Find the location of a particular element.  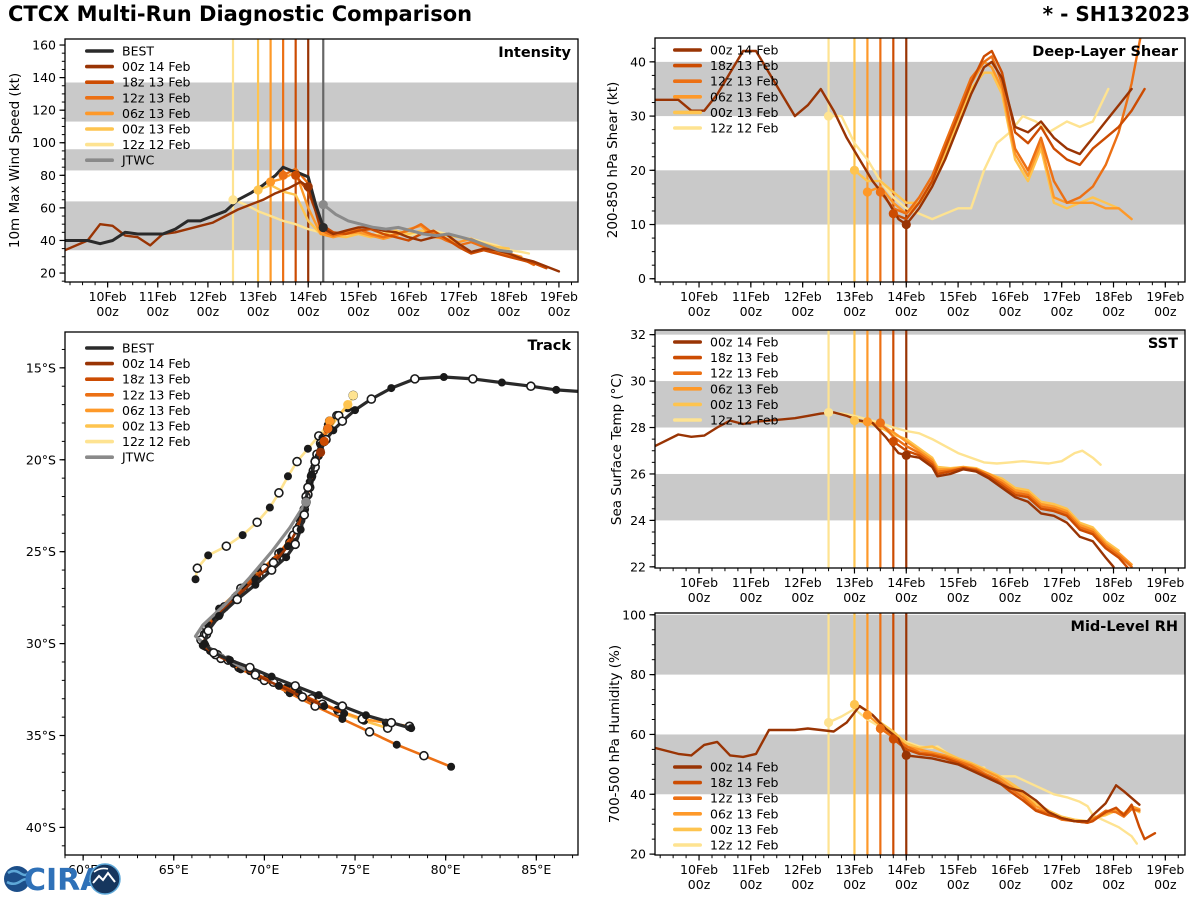

svg-text: 70°E is located at coordinates (264, 869).